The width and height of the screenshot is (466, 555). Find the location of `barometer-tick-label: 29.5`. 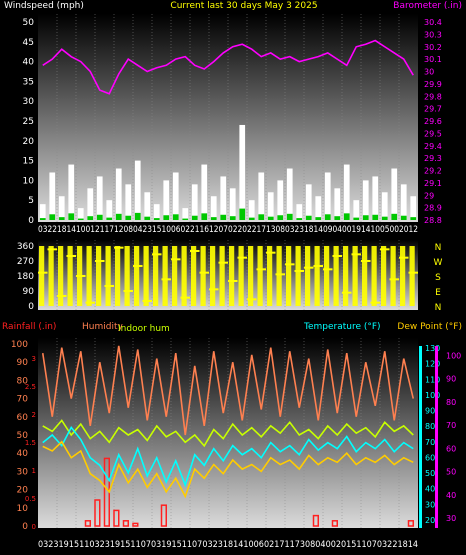

barometer-tick-label: 29.5 is located at coordinates (433, 133).